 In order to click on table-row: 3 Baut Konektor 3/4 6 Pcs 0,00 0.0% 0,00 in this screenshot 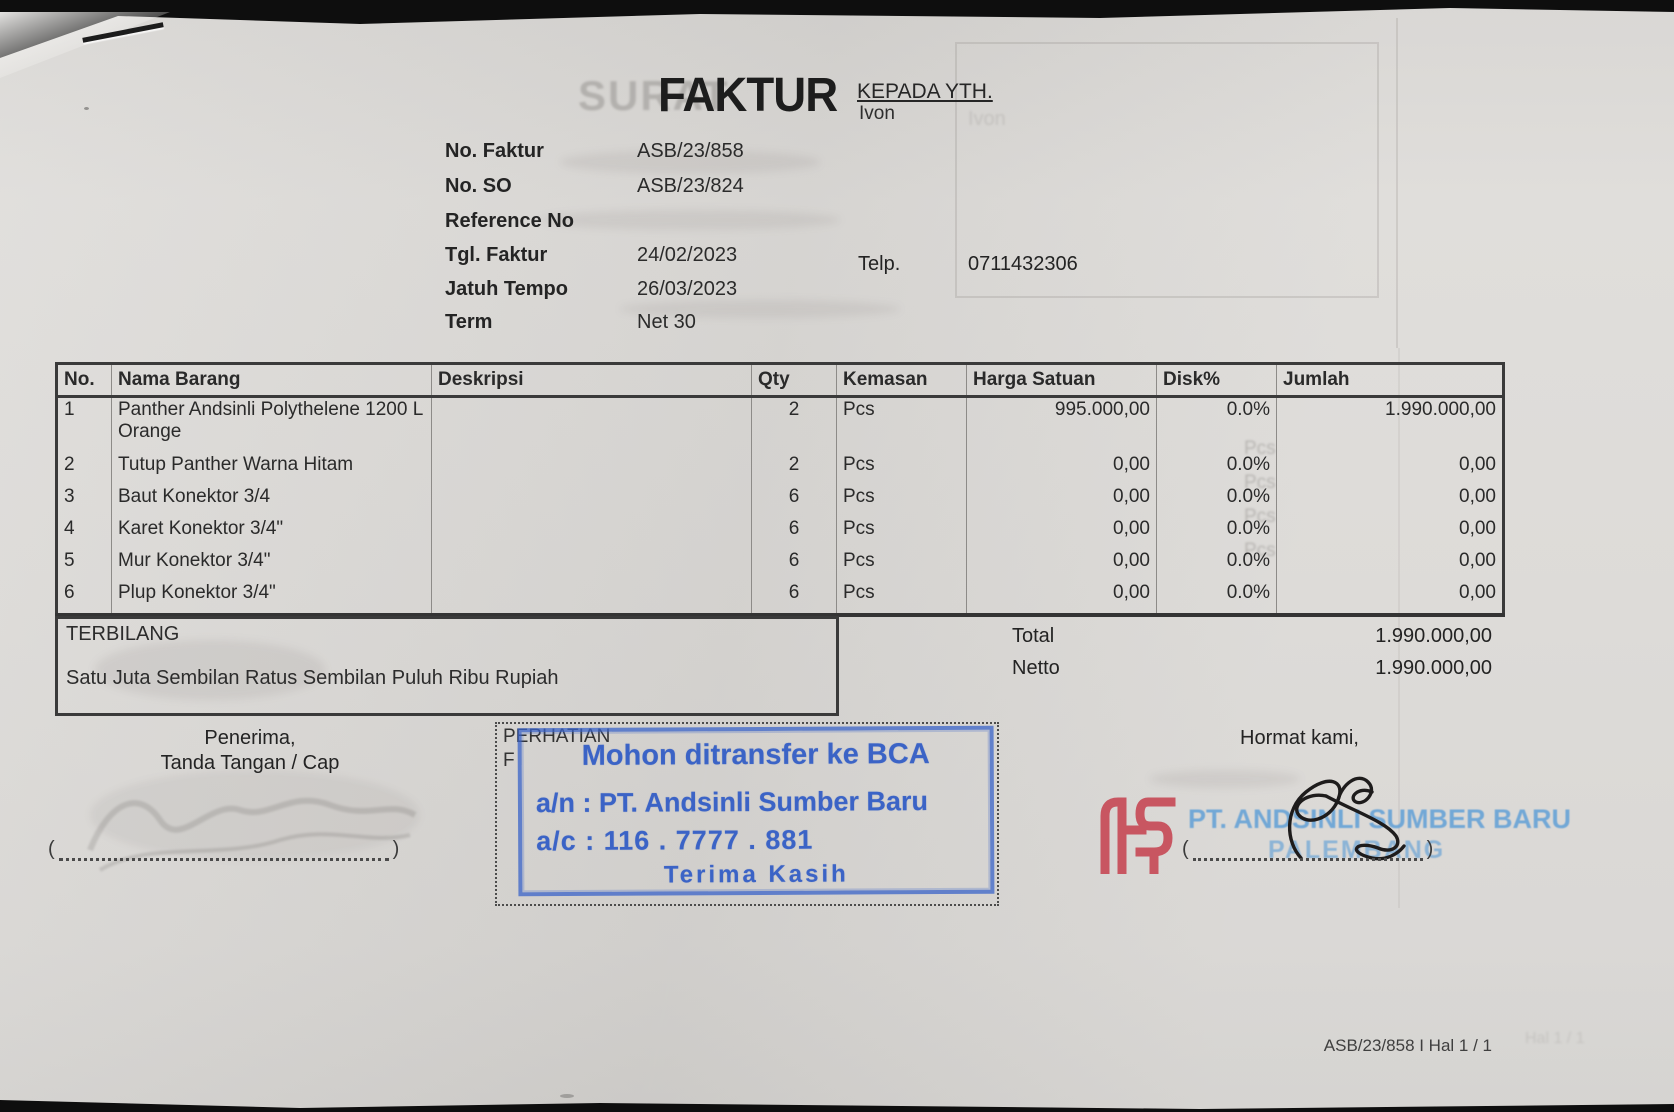, I will do `click(780, 500)`.